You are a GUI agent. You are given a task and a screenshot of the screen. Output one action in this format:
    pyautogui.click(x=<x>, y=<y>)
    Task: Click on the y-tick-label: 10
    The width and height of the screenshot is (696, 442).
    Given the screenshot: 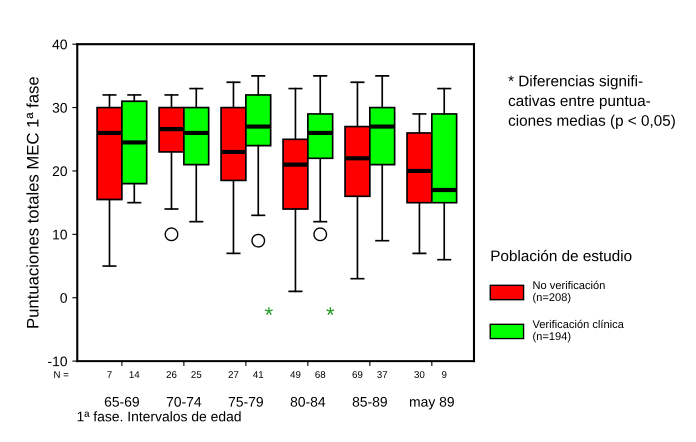 What is the action you would take?
    pyautogui.click(x=60, y=235)
    